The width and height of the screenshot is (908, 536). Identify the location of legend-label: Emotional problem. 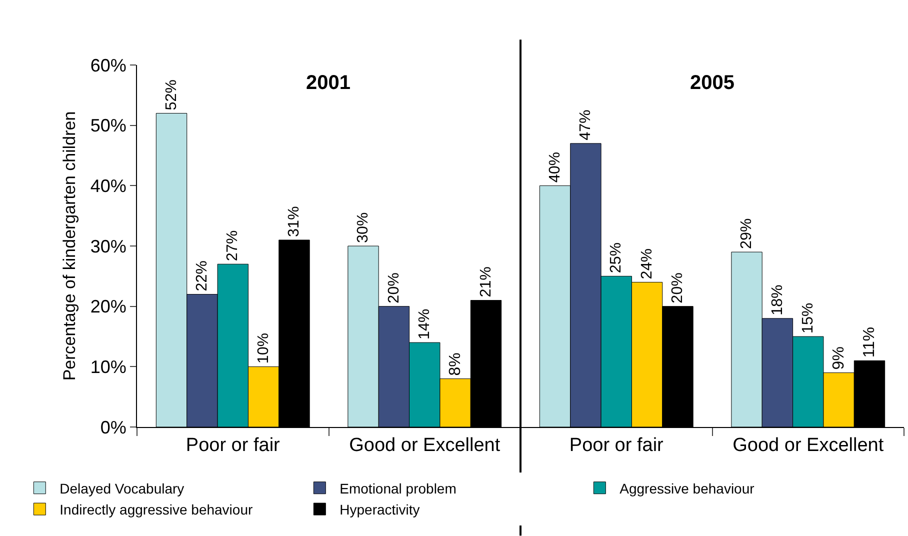
(398, 488).